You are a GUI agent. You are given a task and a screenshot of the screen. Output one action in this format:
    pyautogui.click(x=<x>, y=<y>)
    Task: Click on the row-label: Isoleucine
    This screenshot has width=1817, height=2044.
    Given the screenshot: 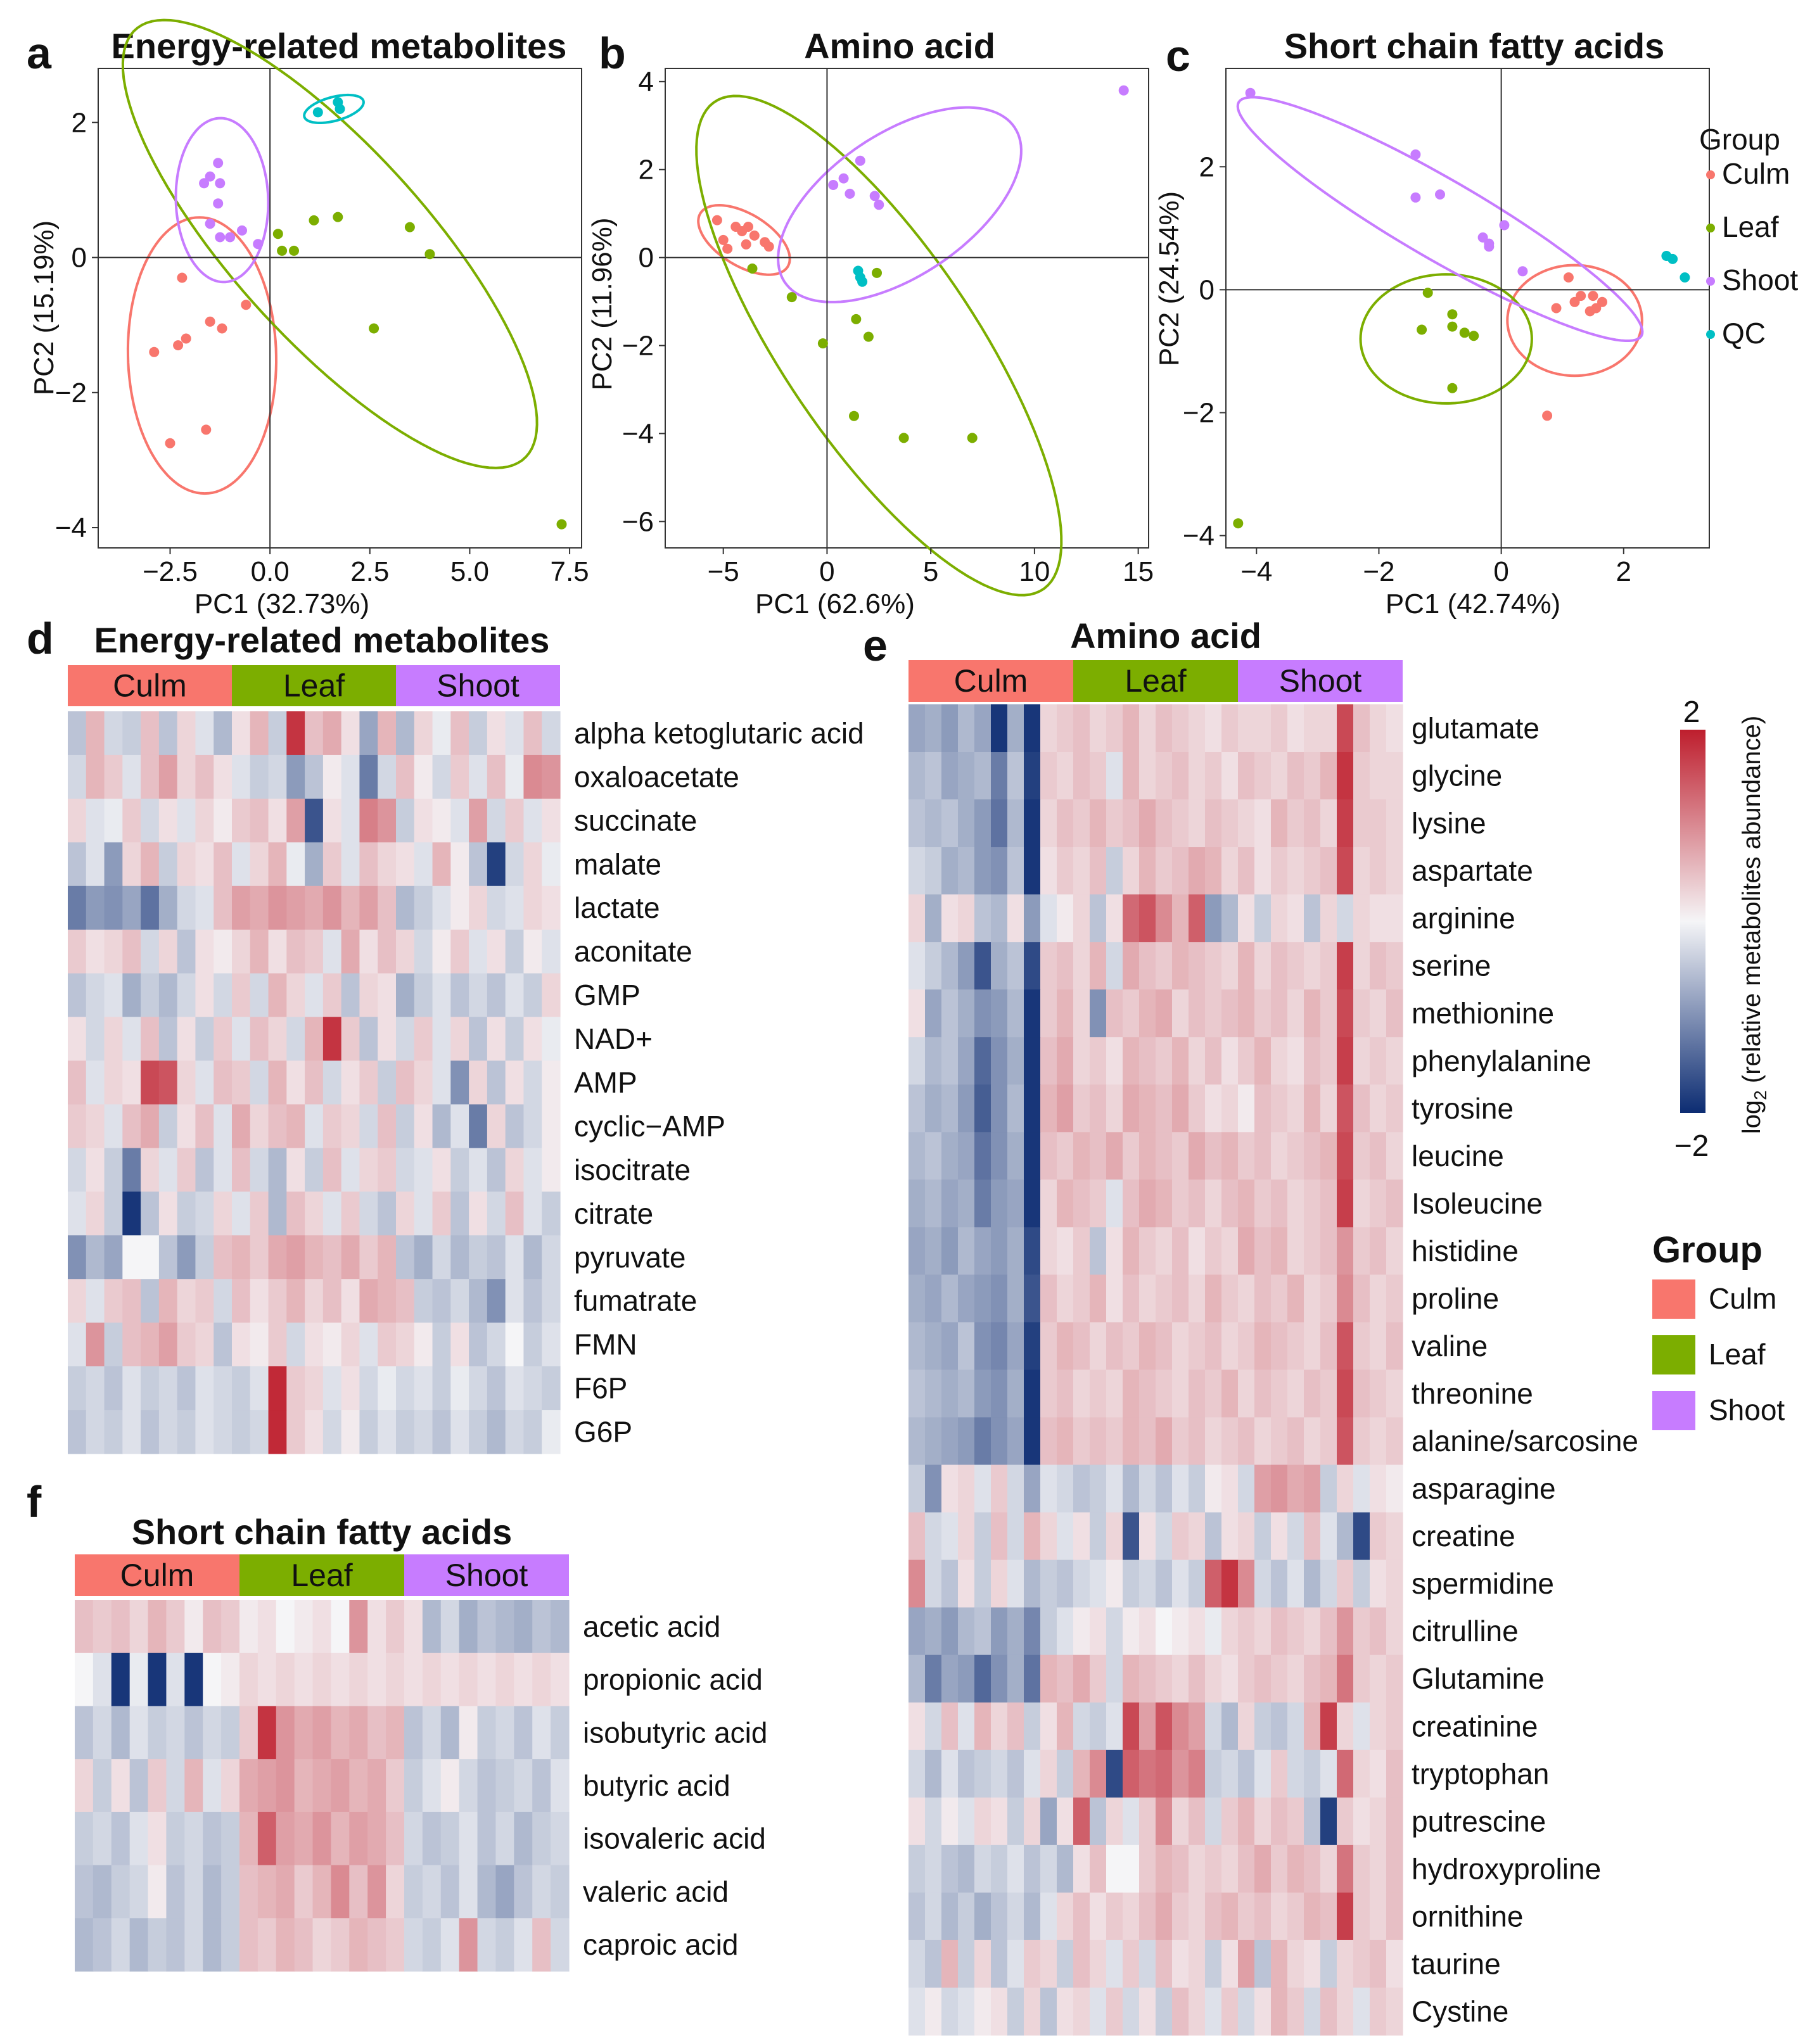 What is the action you would take?
    pyautogui.click(x=1477, y=1203)
    